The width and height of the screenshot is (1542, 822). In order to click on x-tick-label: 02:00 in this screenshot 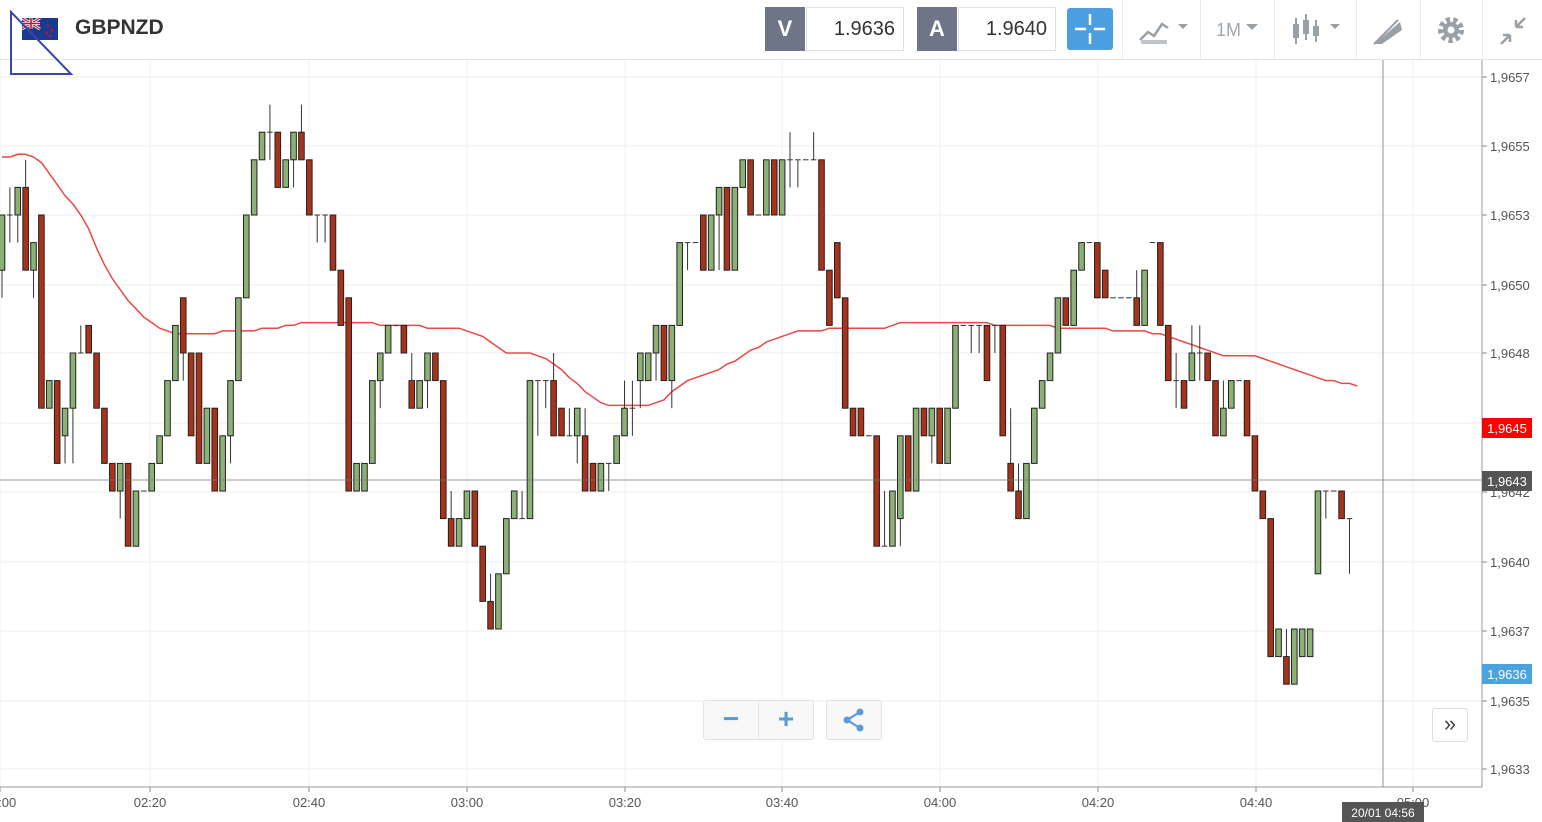, I will do `click(8, 802)`.